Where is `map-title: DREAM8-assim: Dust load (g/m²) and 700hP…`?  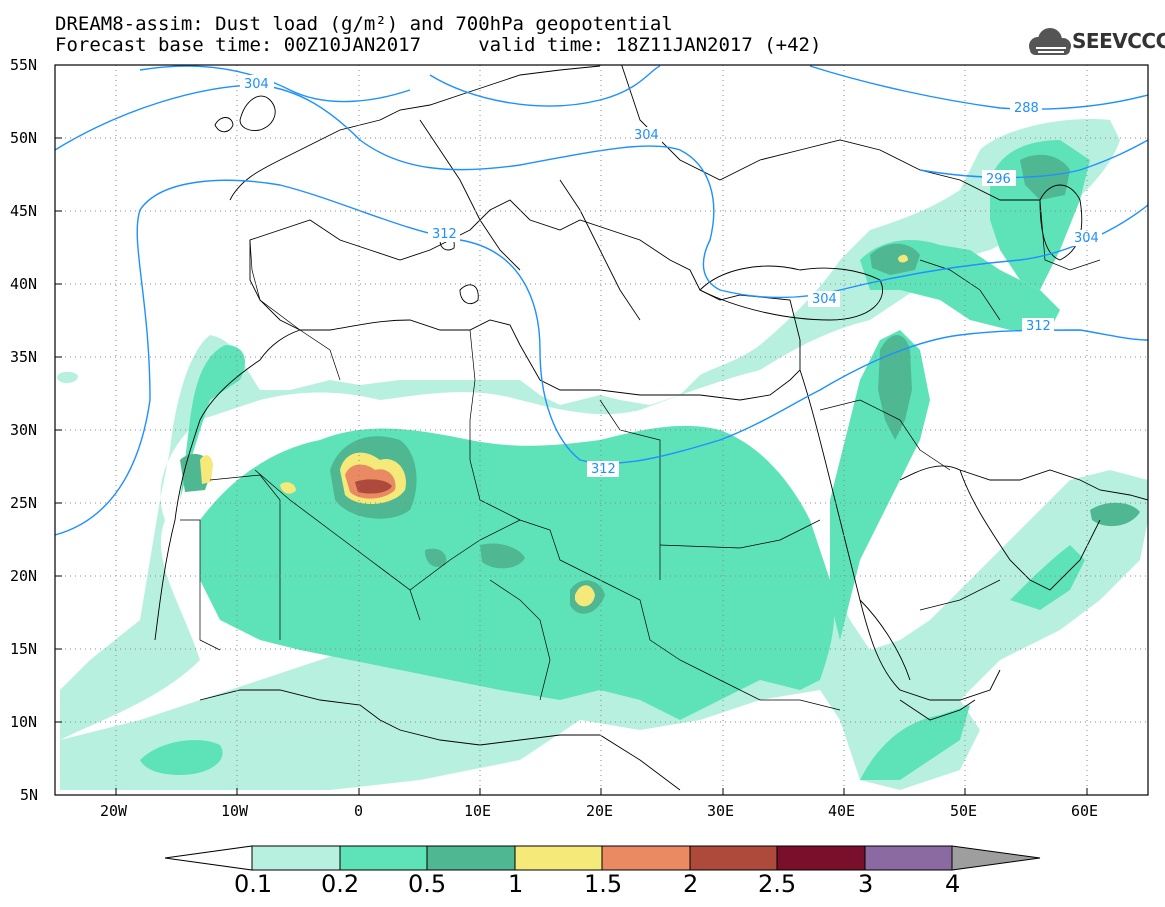 map-title: DREAM8-assim: Dust load (g/m²) and 700hP… is located at coordinates (364, 24).